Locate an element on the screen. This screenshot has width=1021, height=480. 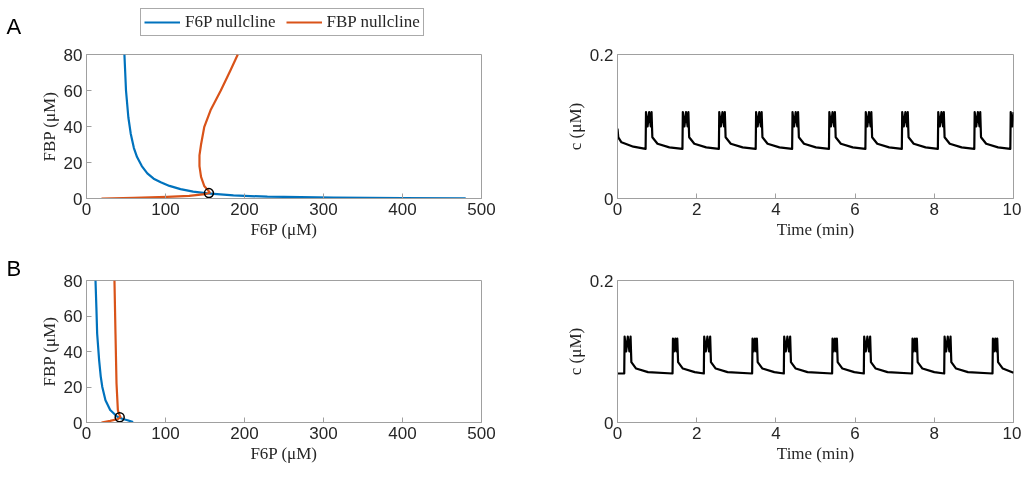
legend-label: F6P nullcline is located at coordinates (230, 22).